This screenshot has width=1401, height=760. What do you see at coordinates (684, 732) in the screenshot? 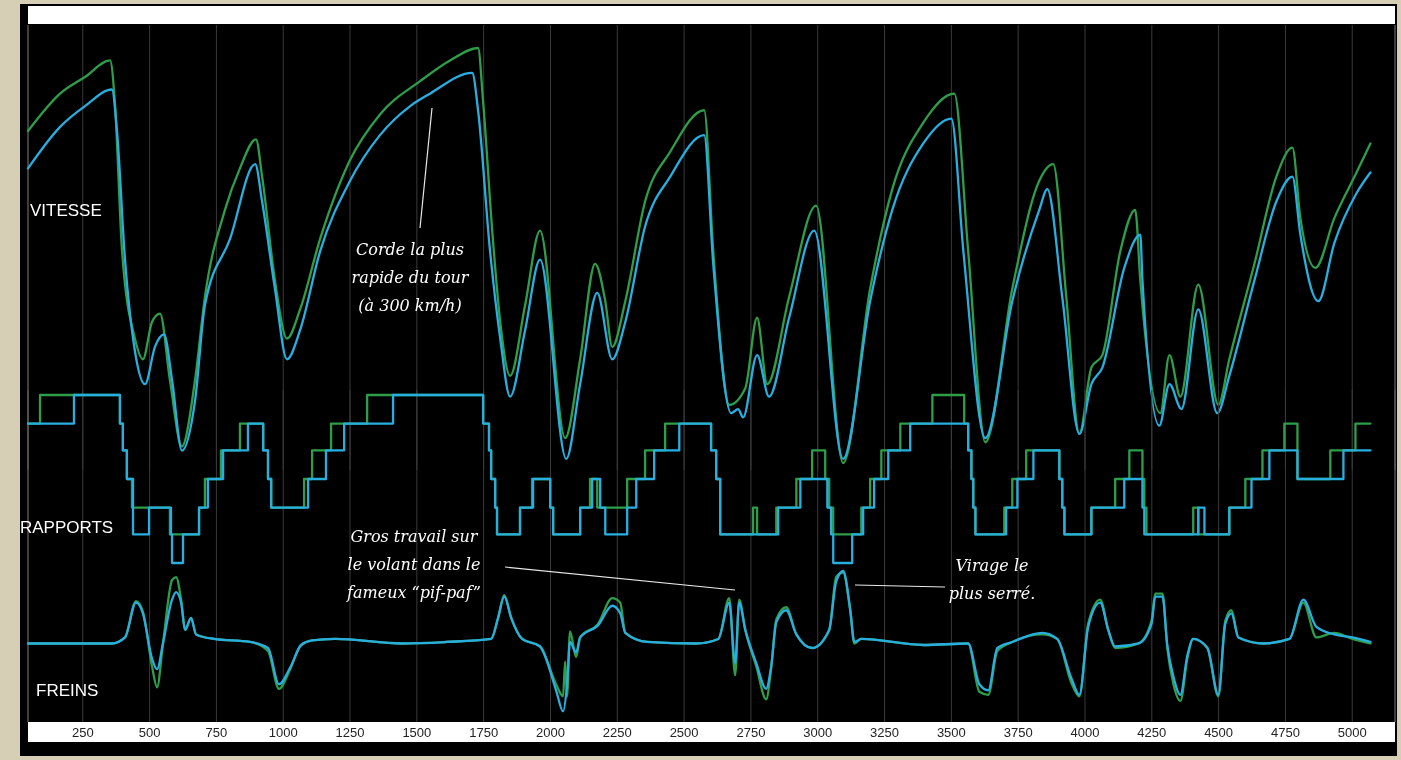
I see `x-tick-label: 2500` at bounding box center [684, 732].